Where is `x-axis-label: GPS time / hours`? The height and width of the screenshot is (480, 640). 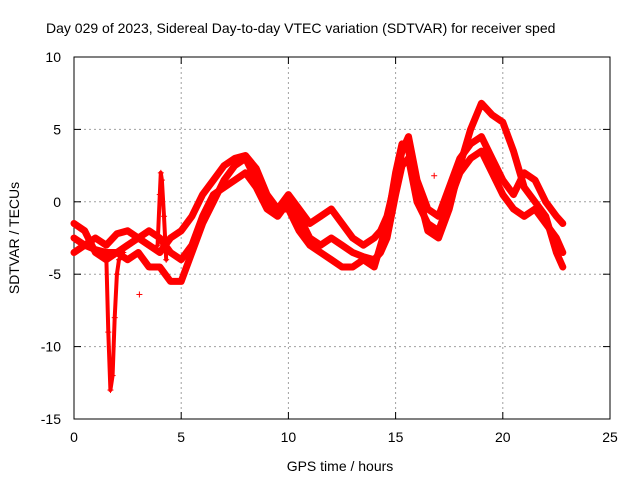 x-axis-label: GPS time / hours is located at coordinates (340, 466).